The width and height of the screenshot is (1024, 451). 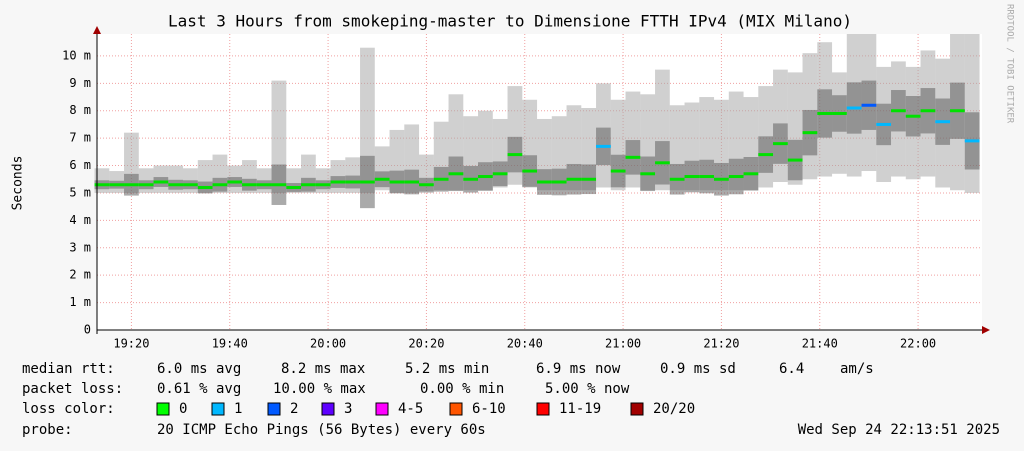 I want to click on y-tick-label: 1 m, so click(x=80, y=302).